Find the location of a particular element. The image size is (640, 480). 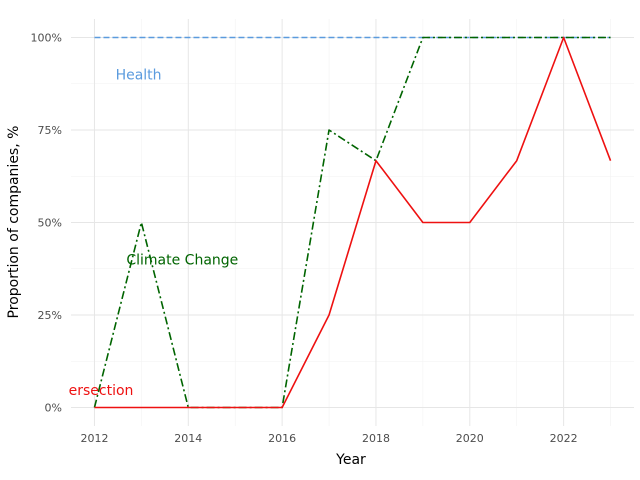

x-tick-label: 2022 is located at coordinates (564, 438).